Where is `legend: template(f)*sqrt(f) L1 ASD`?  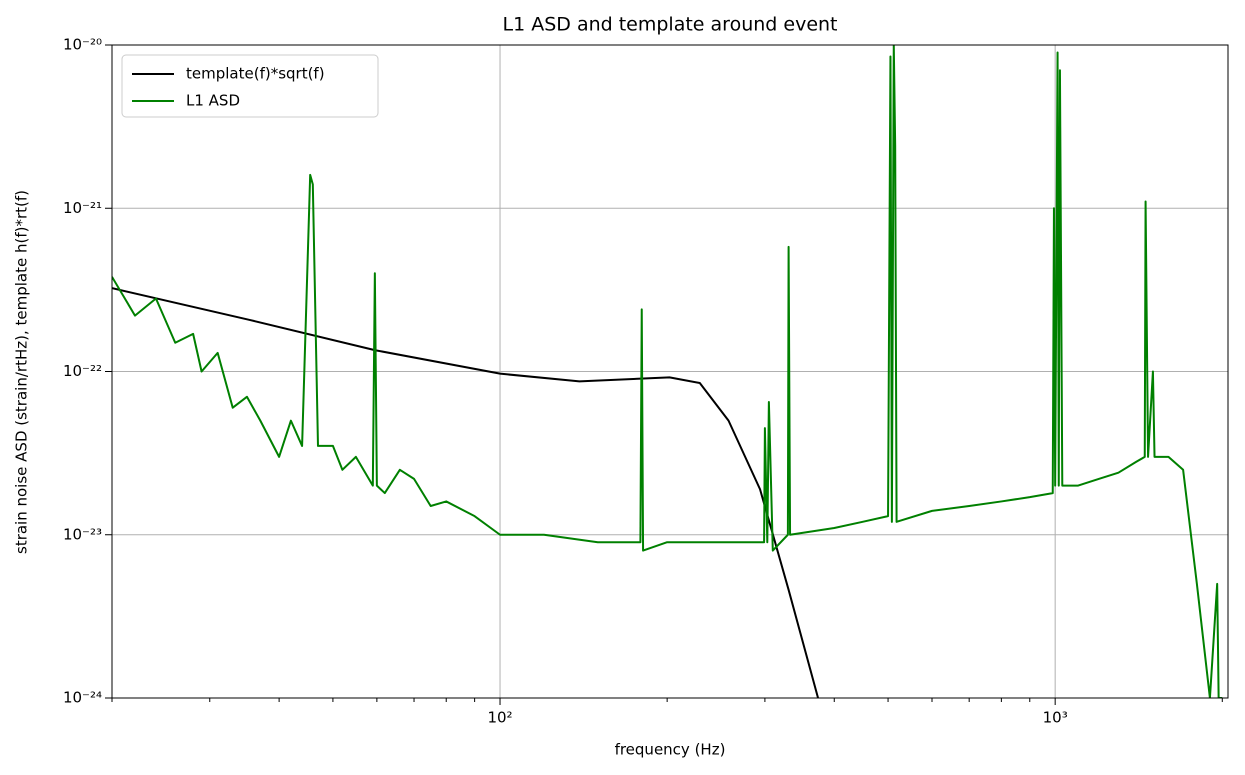 legend: template(f)*sqrt(f) L1 ASD is located at coordinates (250, 86).